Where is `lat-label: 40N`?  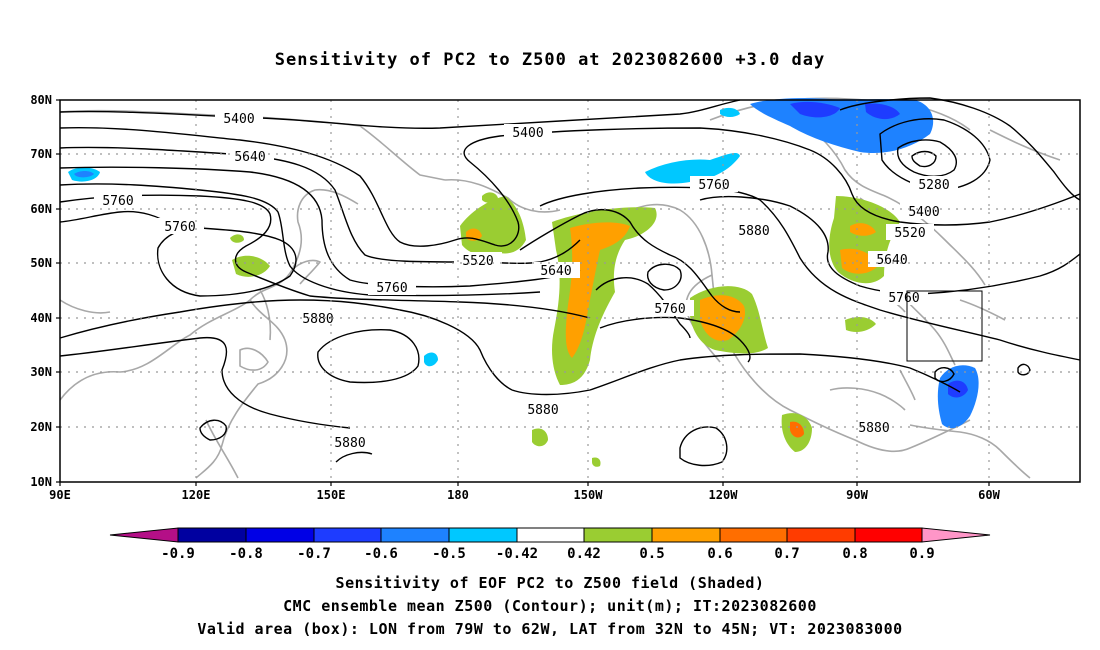
lat-label: 40N is located at coordinates (41, 318).